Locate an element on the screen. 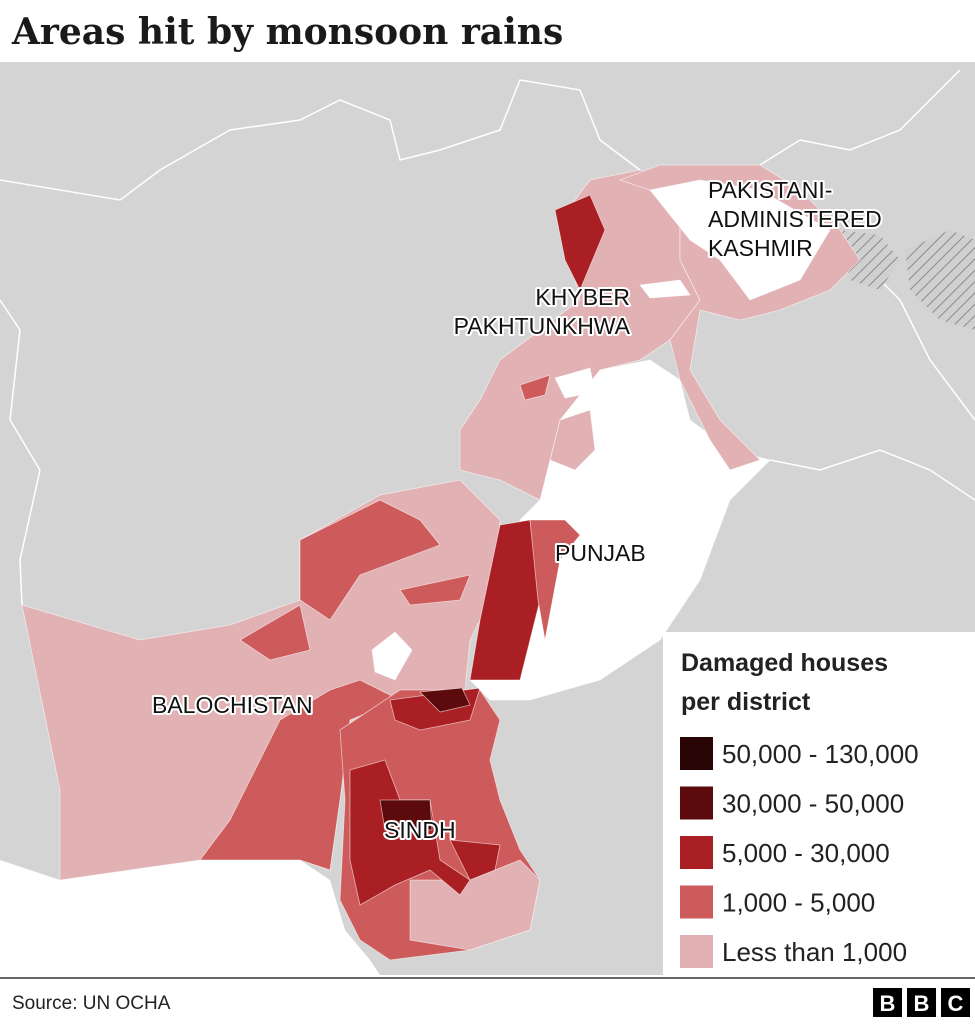  legend-title: per district is located at coordinates (746, 702).